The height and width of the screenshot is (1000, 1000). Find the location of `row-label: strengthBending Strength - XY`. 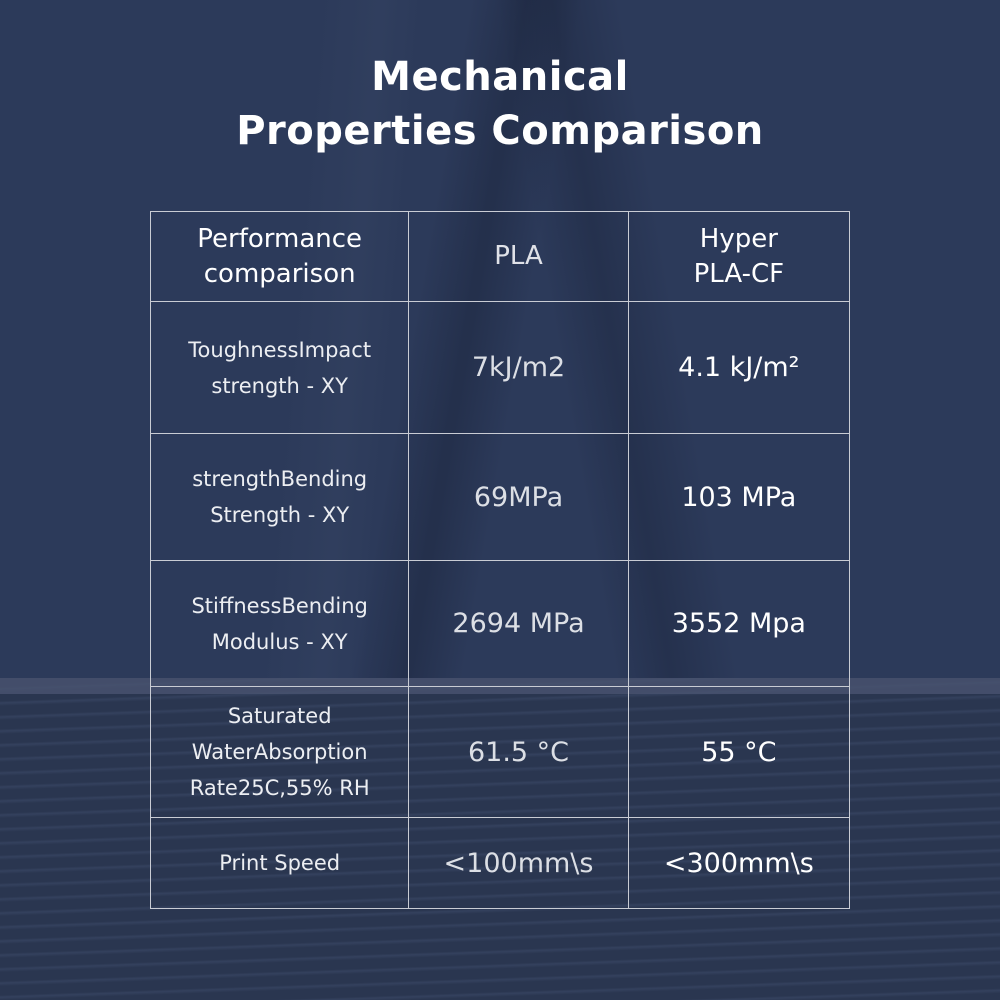

row-label: strengthBending Strength - XY is located at coordinates (279, 497).